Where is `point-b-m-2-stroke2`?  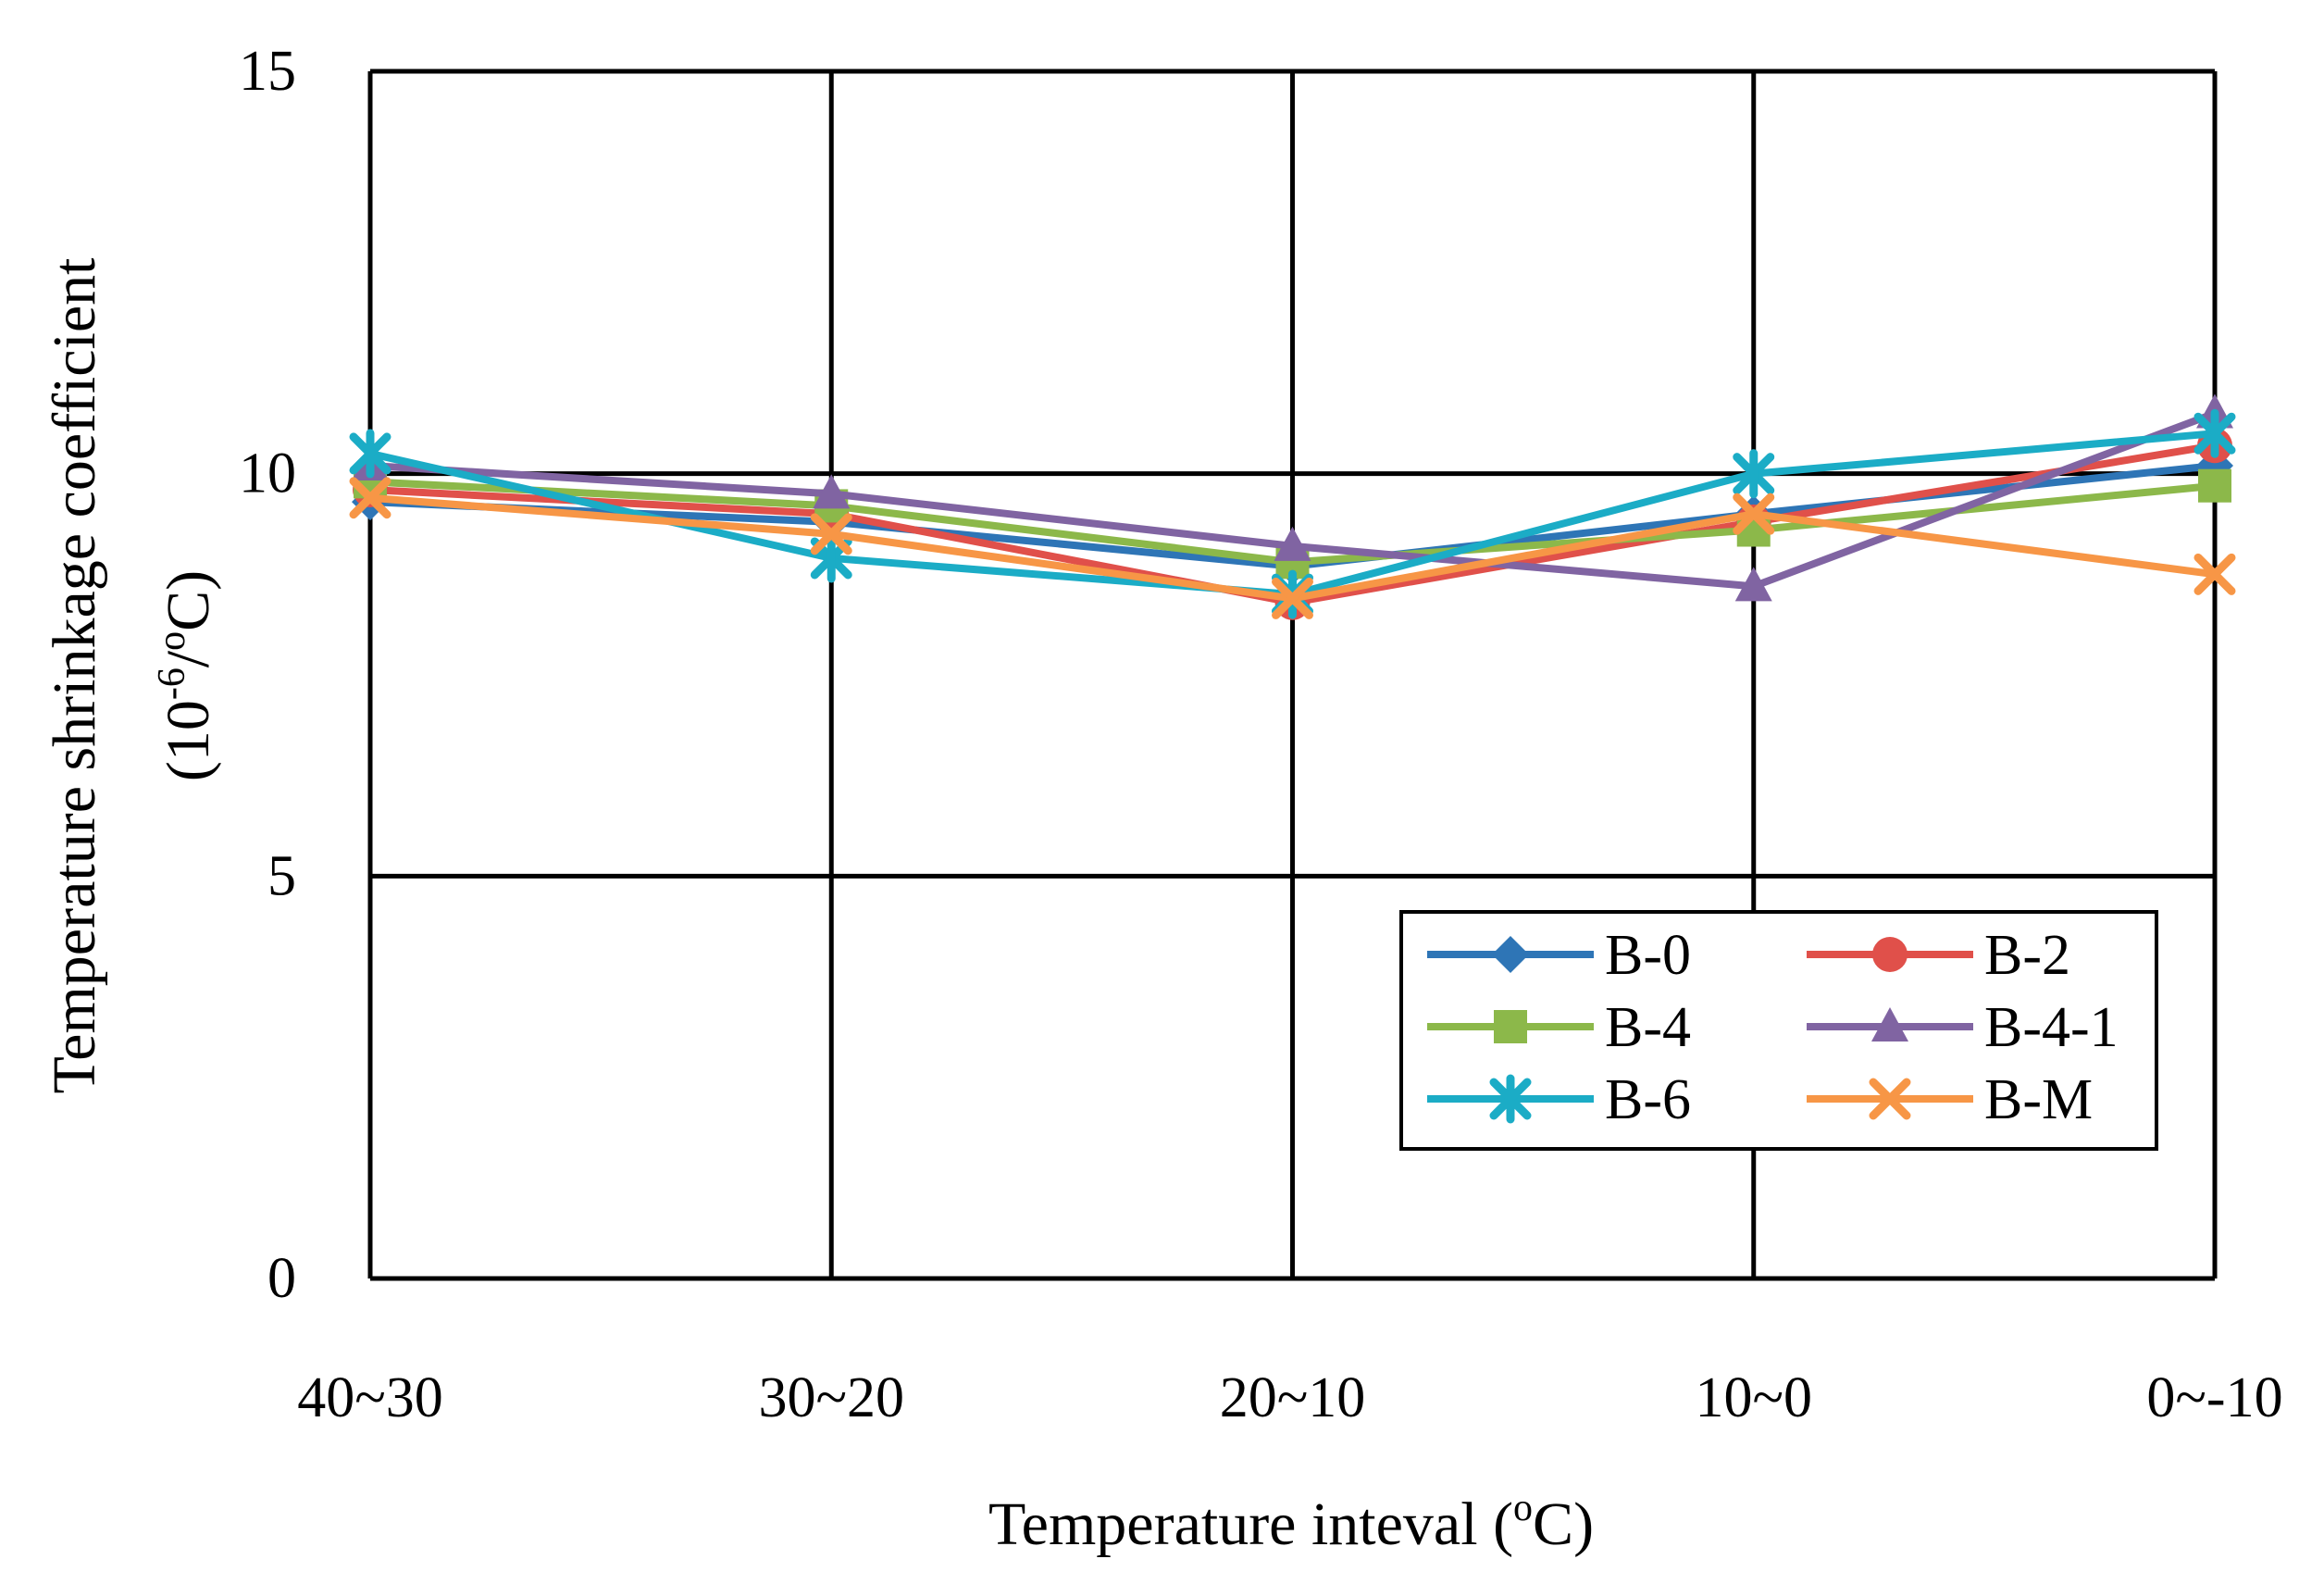
point-b-m-2-stroke2 is located at coordinates (1292, 598).